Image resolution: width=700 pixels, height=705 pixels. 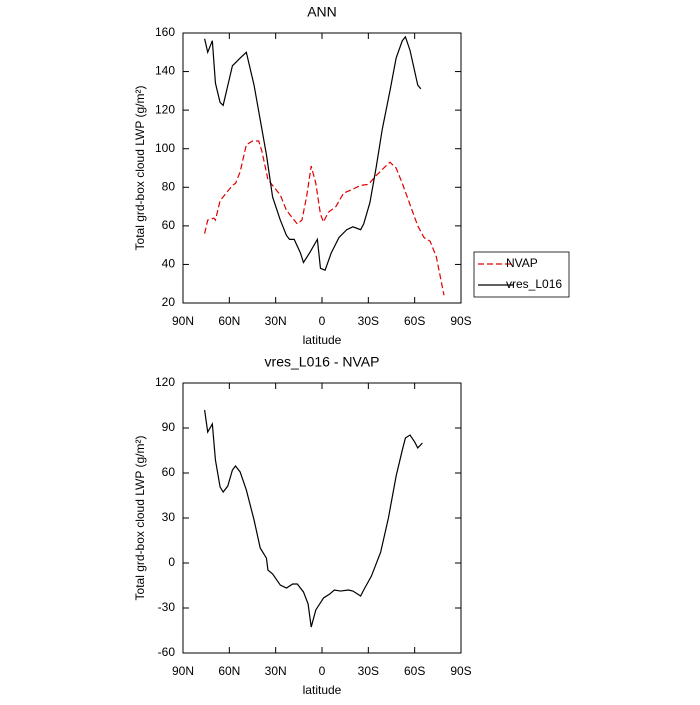 I want to click on y-tick-label: 140, so click(x=165, y=71).